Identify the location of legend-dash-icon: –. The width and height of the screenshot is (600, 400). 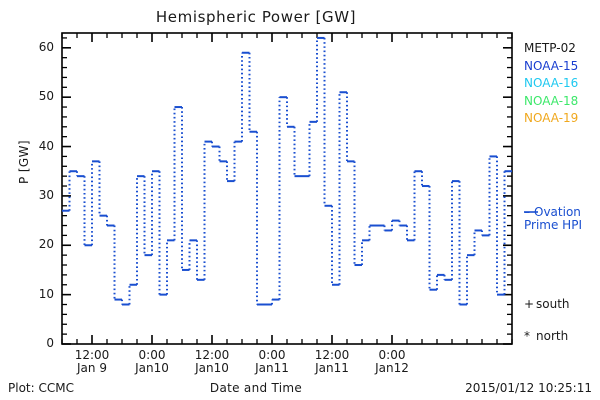
(527, 212).